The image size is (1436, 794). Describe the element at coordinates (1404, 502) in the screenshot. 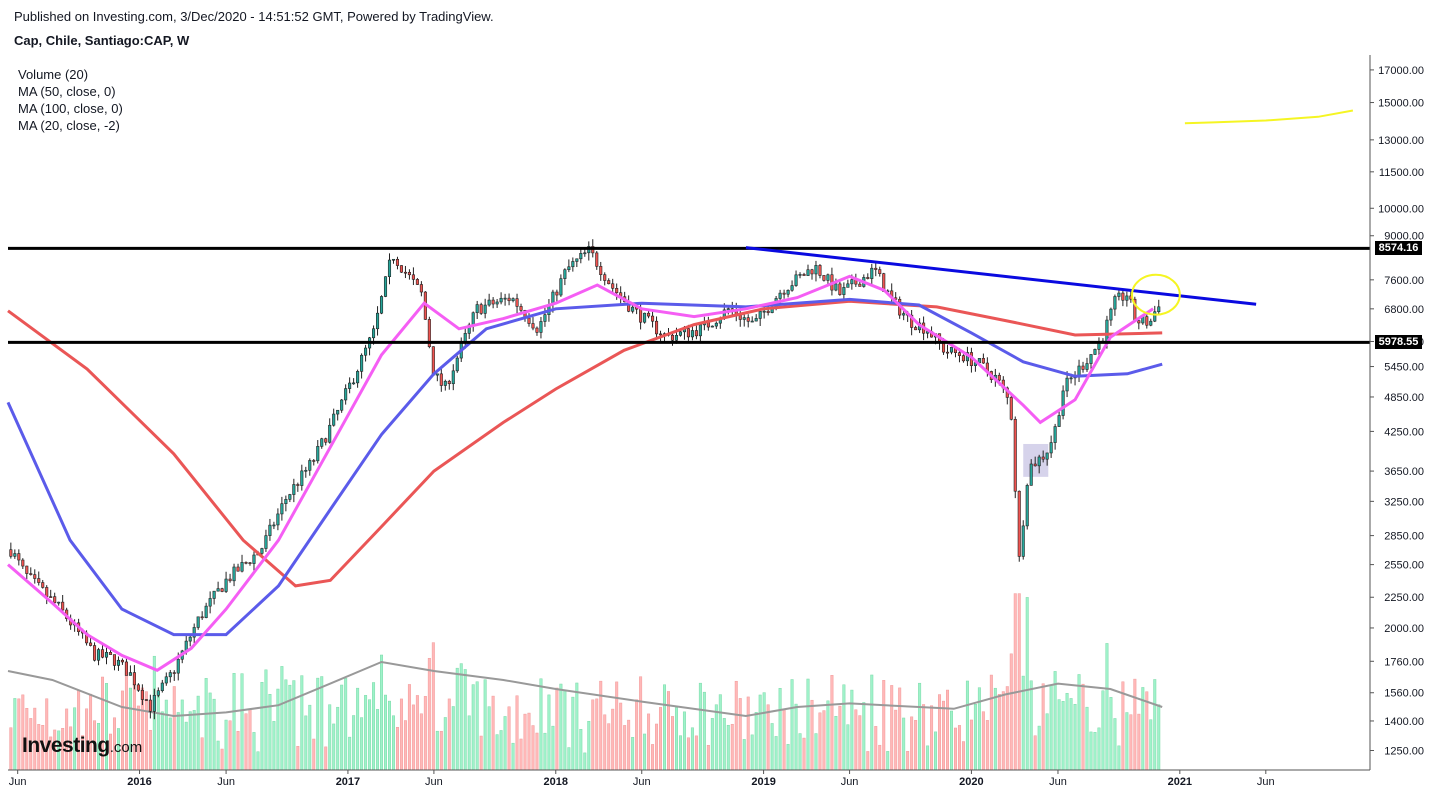

I see `price-tick-label: 3250.00` at that location.